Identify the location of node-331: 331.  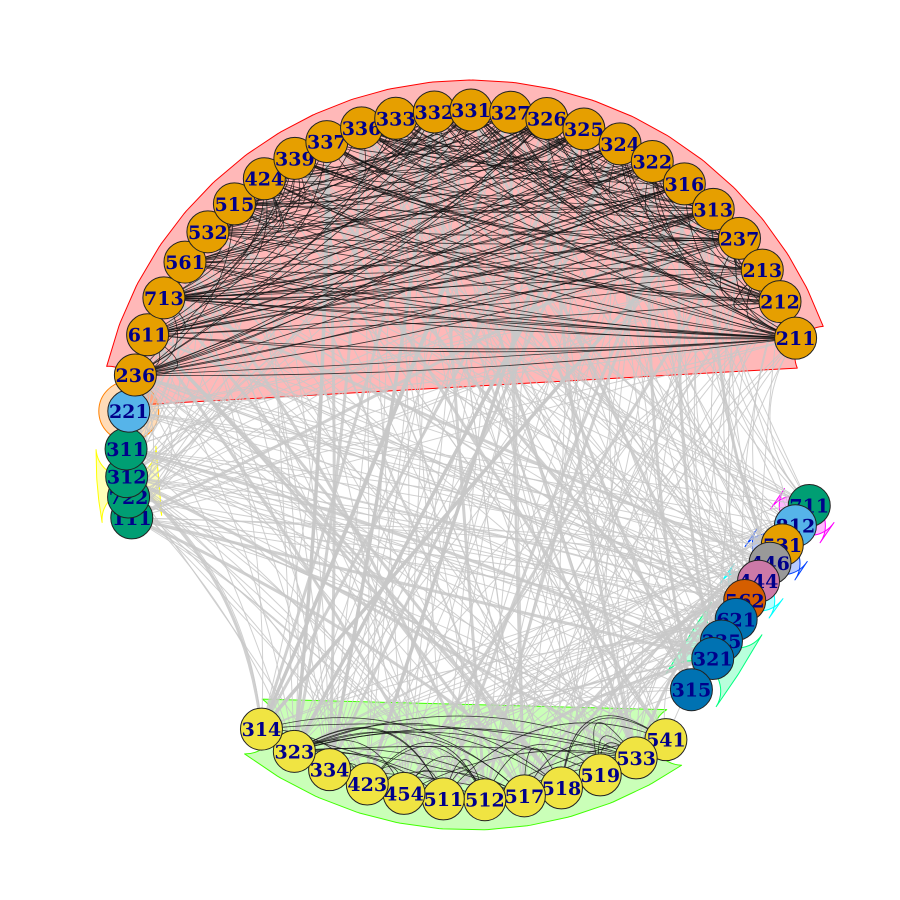
(471, 110).